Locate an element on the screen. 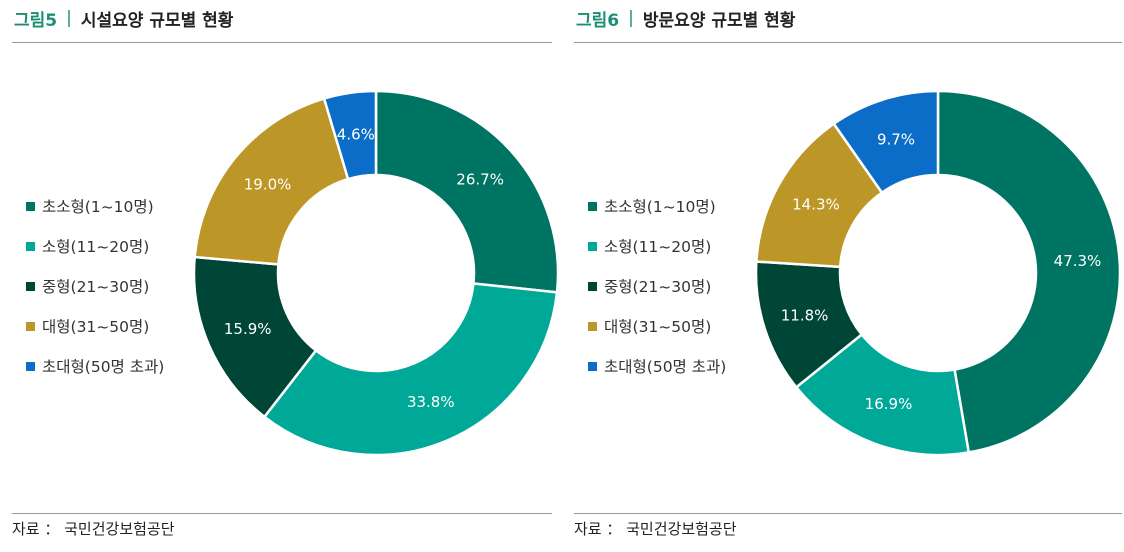  slice-value-label: 33.8% is located at coordinates (431, 402).